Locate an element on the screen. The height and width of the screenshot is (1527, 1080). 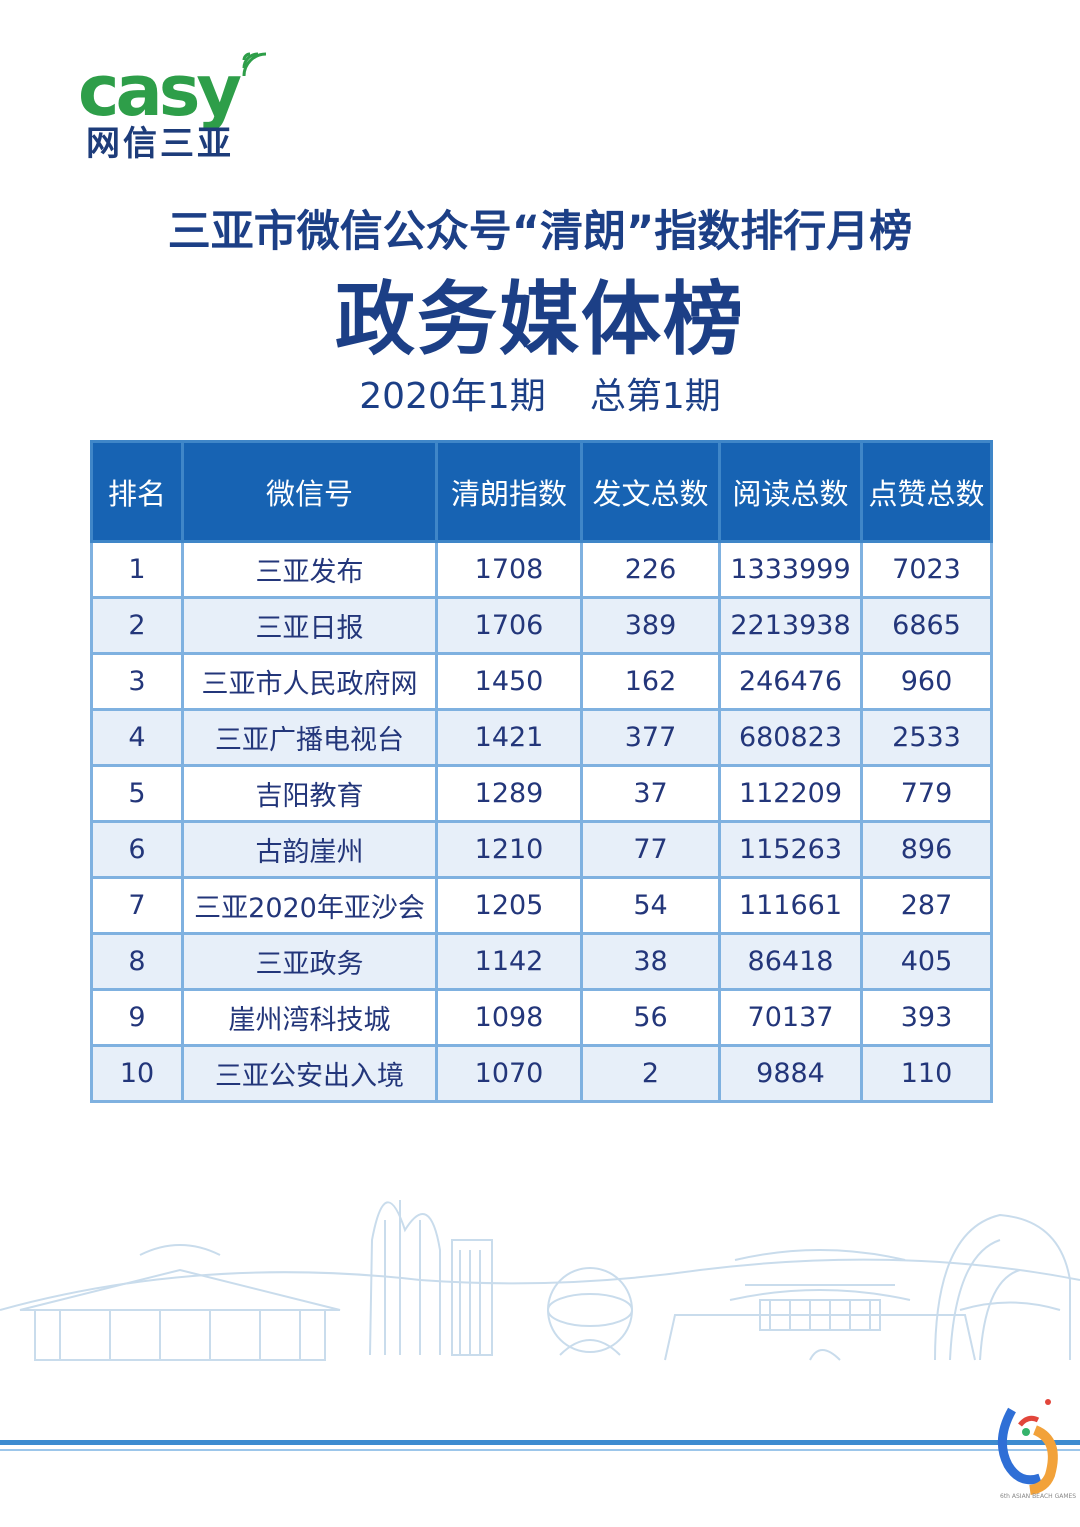
likes-cell: 405 is located at coordinates (926, 961).